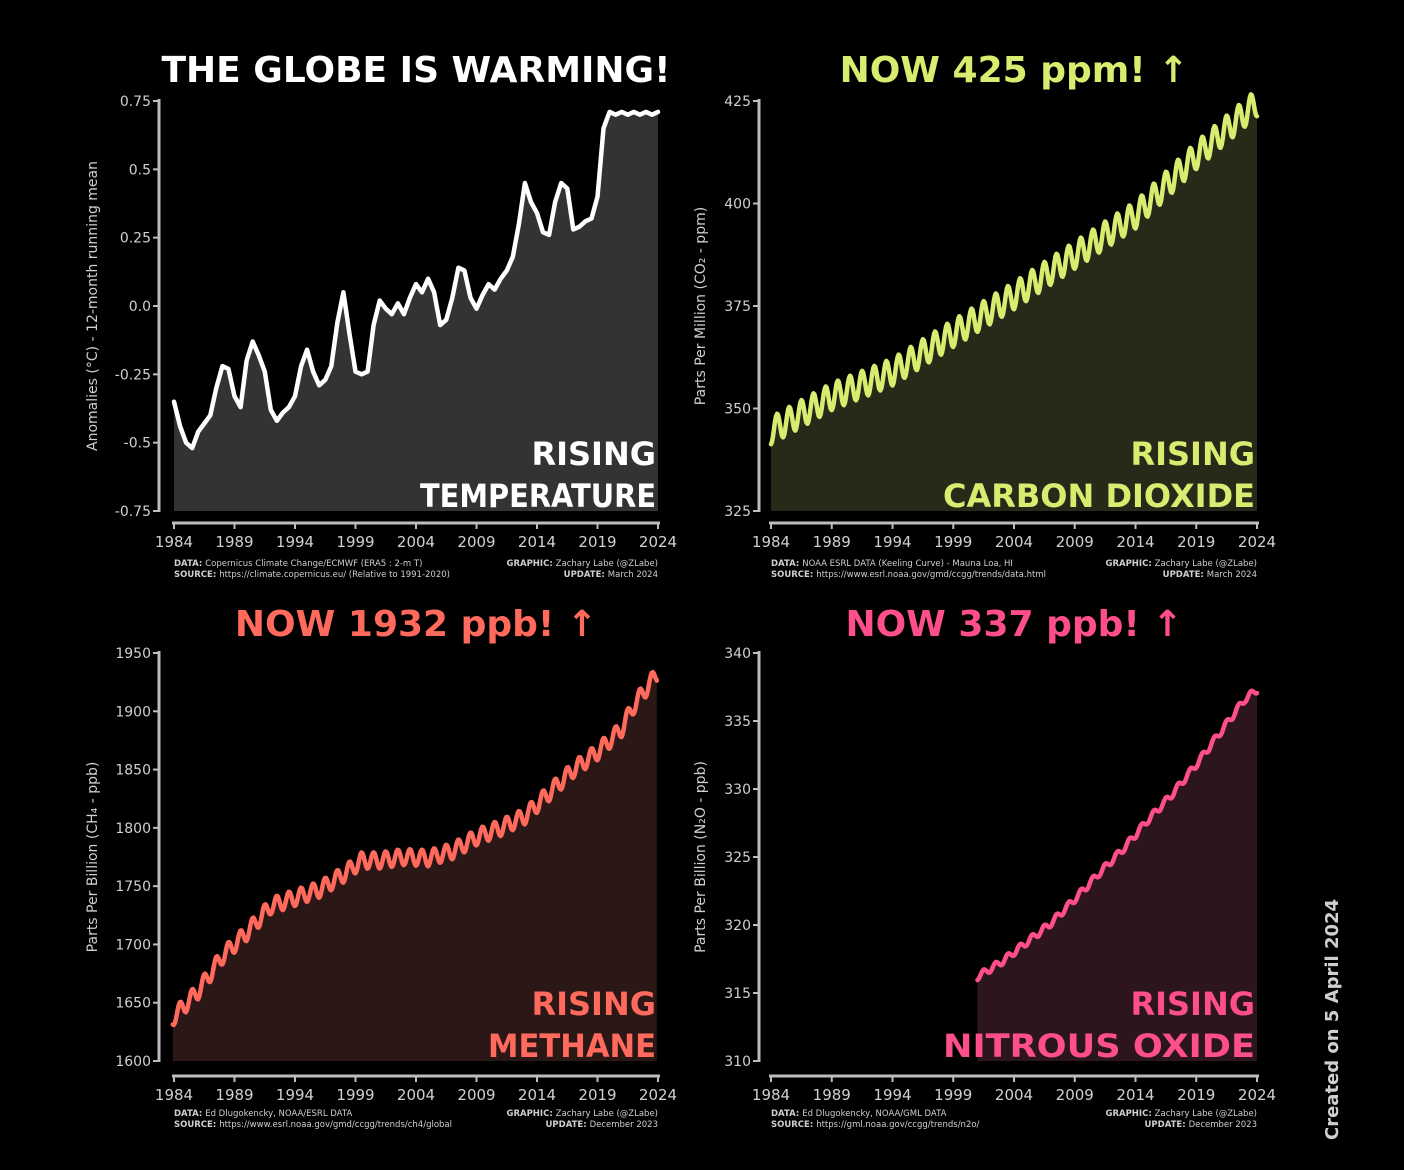 The height and width of the screenshot is (1170, 1404). Describe the element at coordinates (624, 1125) in the screenshot. I see `footer-value: December 2023` at that location.